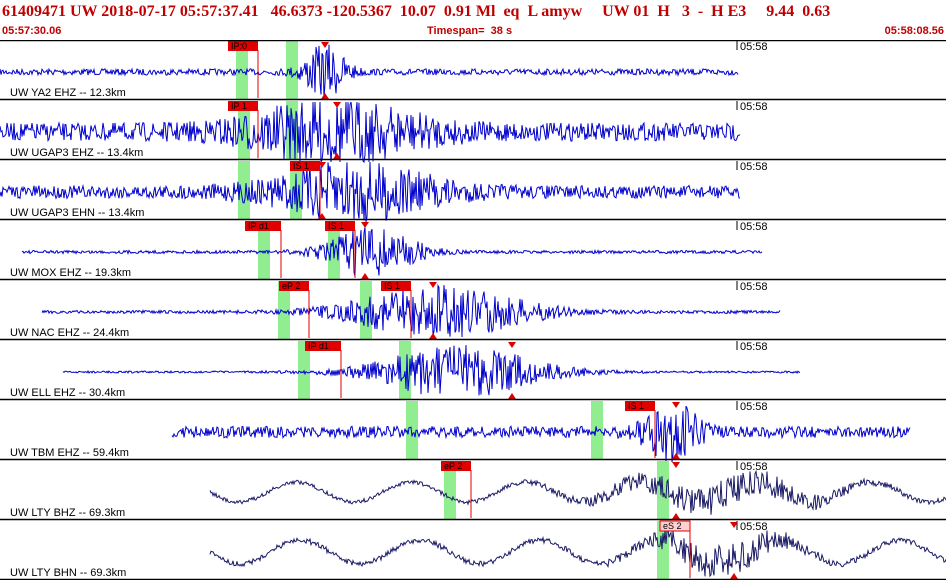  What do you see at coordinates (69, 333) in the screenshot?
I see `channel-label: UW NAC EHZ -- 24.4km` at bounding box center [69, 333].